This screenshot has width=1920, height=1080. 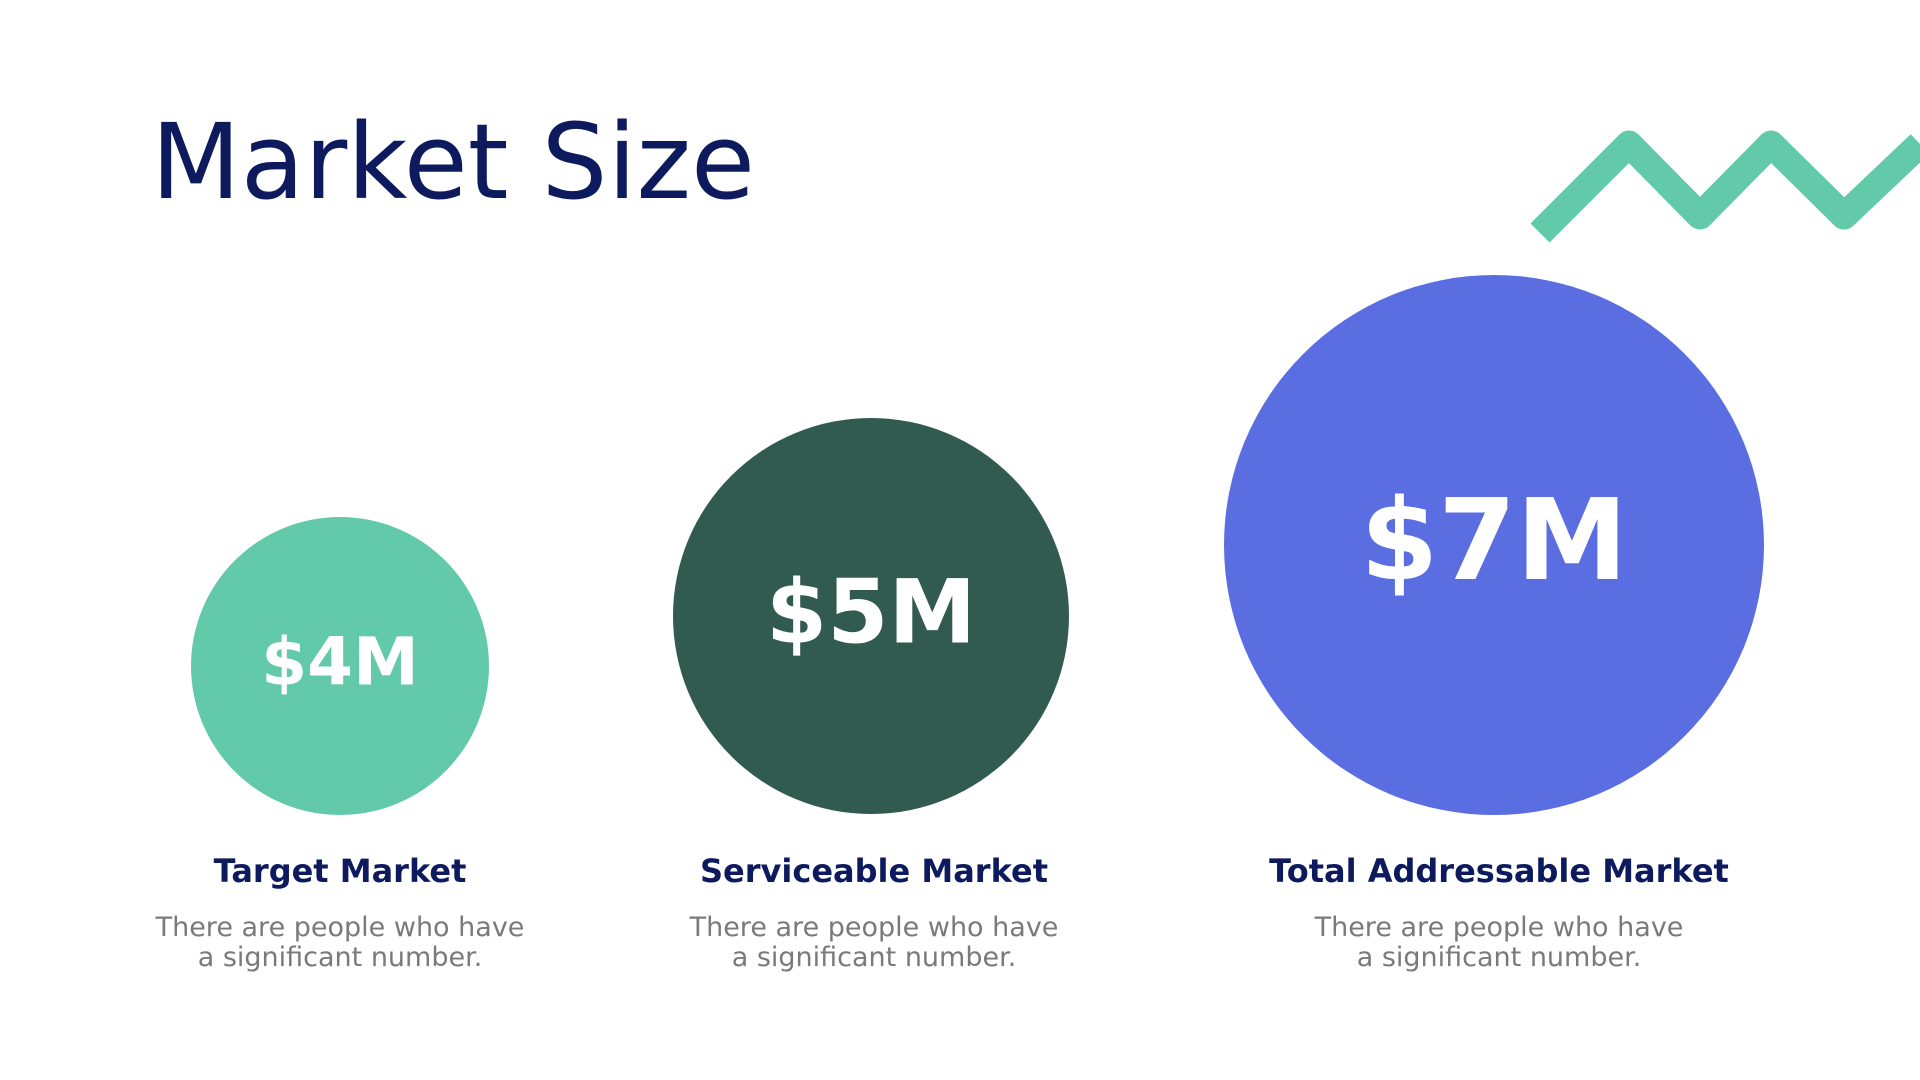 I want to click on market-value: $5M, so click(x=871, y=612).